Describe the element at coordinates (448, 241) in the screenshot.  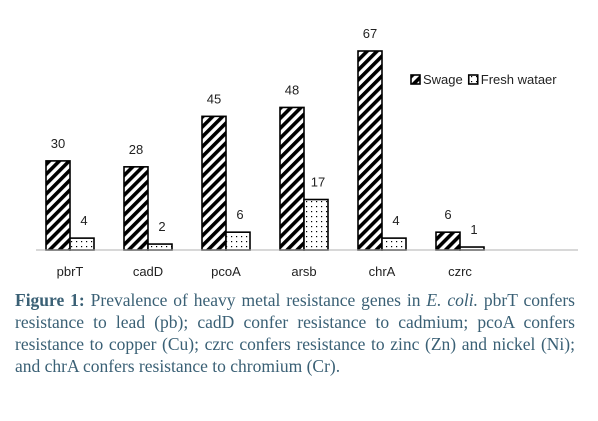
I see `bar-czrc-swage` at that location.